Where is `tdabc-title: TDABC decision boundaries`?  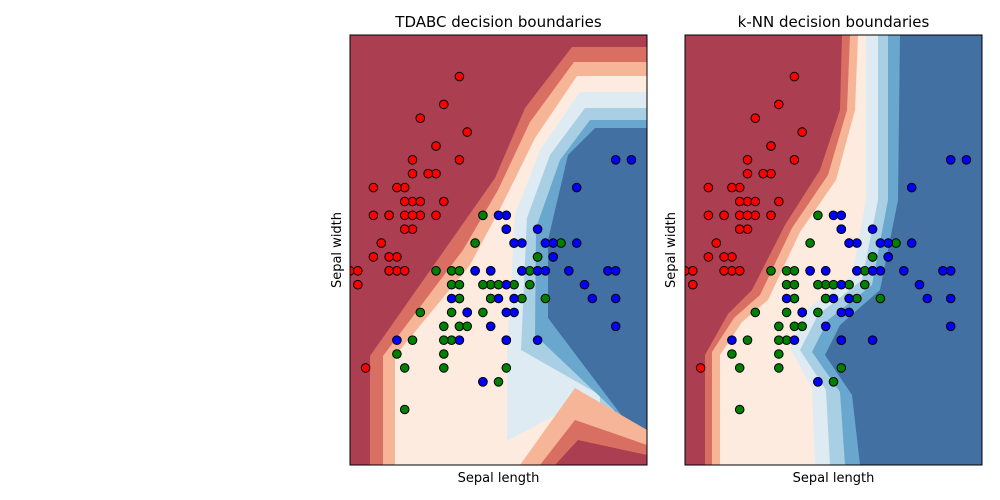 tdabc-title: TDABC decision boundaries is located at coordinates (498, 22).